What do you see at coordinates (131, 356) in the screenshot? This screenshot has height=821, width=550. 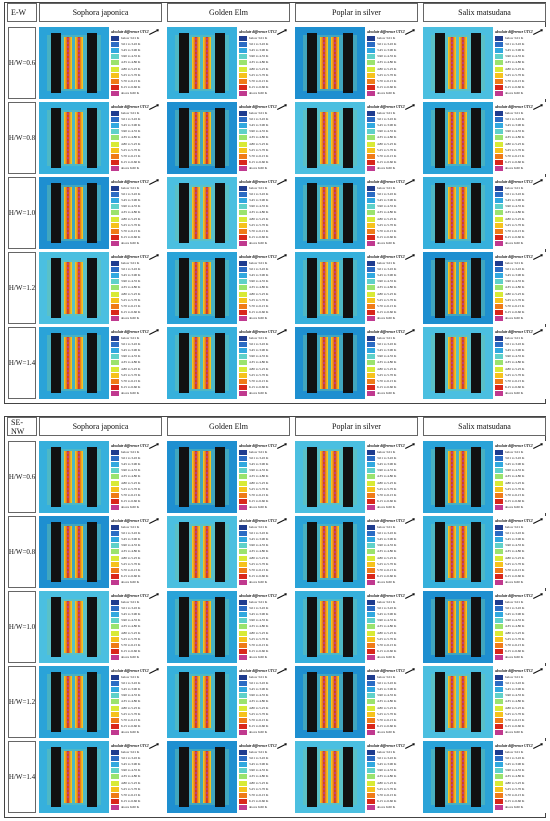 I see `legend-label: 3.90 to 4.35 K` at bounding box center [131, 356].